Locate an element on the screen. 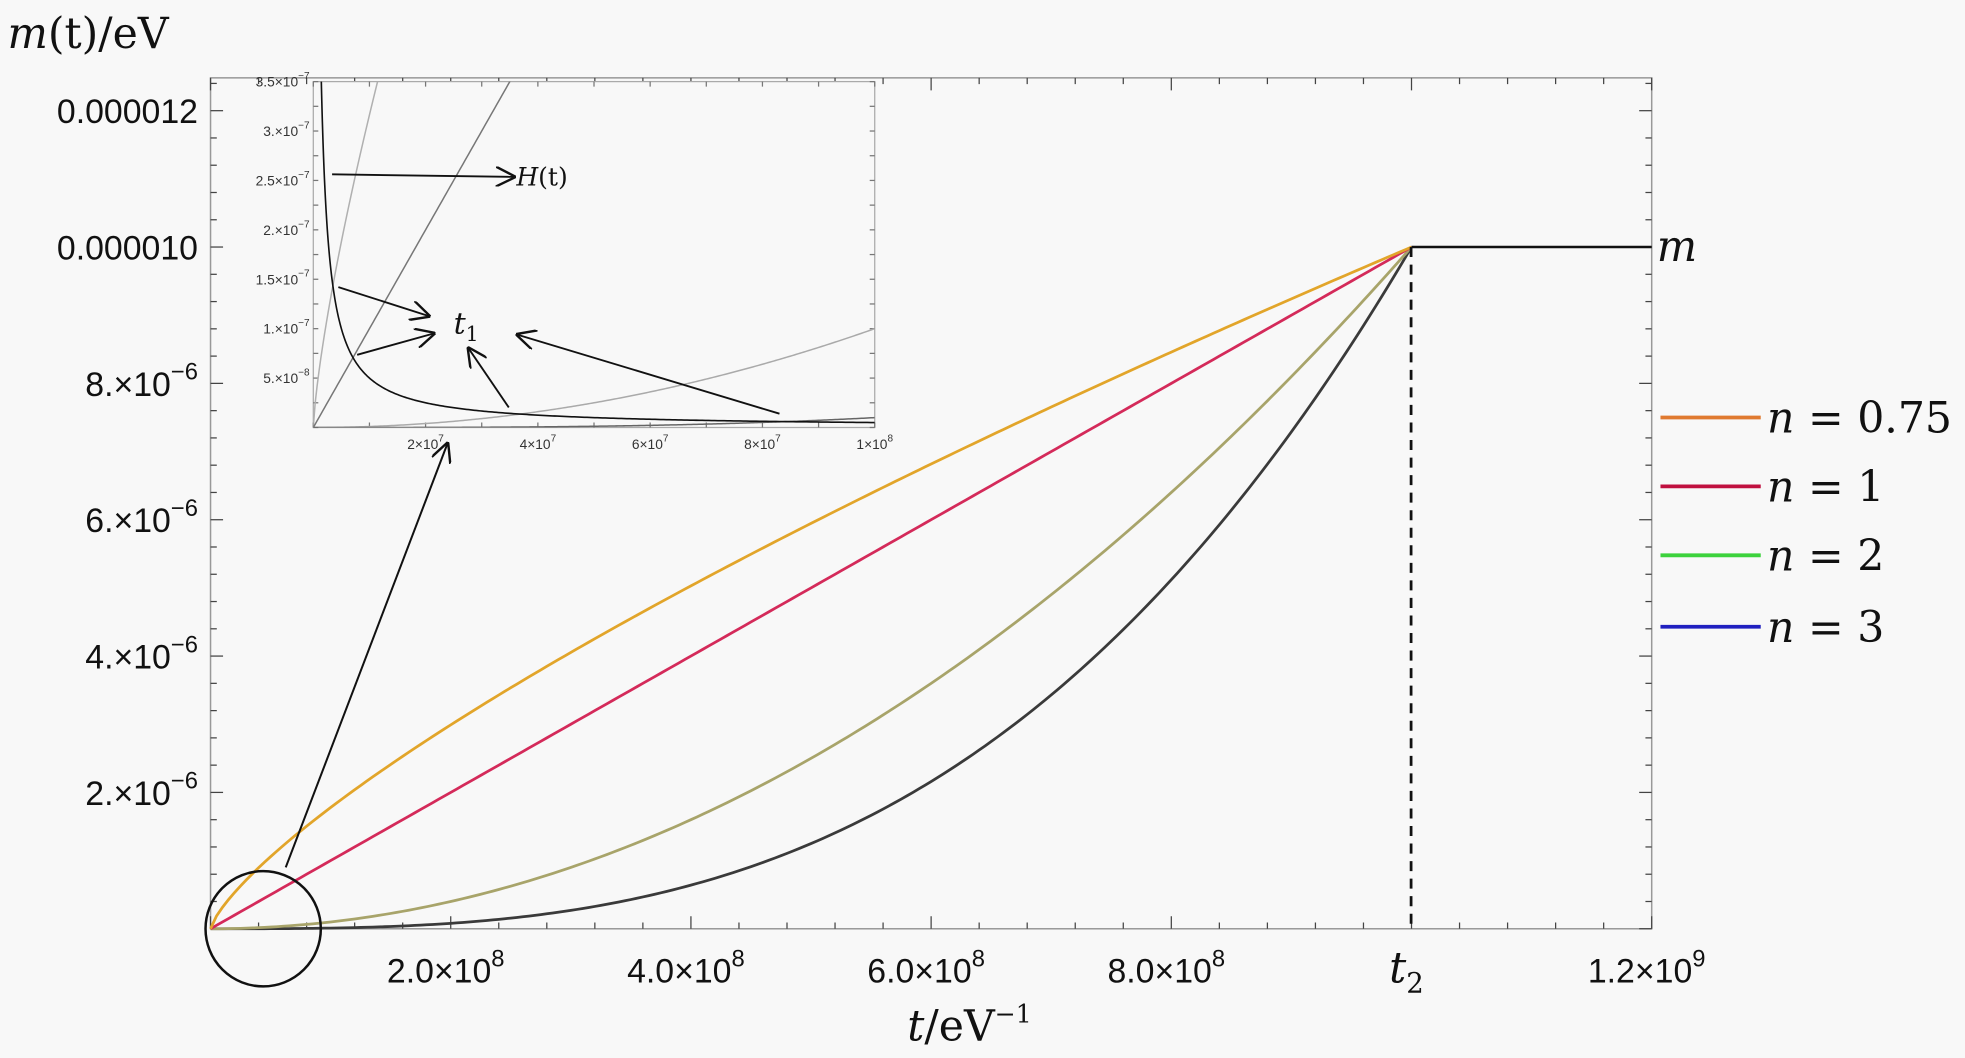  x-tick-label: 2.0×10⁸ is located at coordinates (446, 967).